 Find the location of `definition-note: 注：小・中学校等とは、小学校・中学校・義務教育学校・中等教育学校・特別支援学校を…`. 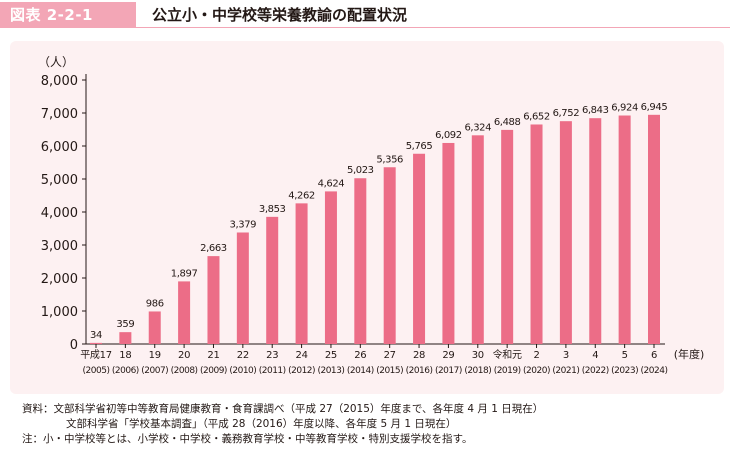

definition-note: 注：小・中学校等とは、小学校・中学校・義務教育学校・中等教育学校・特別支援学校を… is located at coordinates (247, 439).